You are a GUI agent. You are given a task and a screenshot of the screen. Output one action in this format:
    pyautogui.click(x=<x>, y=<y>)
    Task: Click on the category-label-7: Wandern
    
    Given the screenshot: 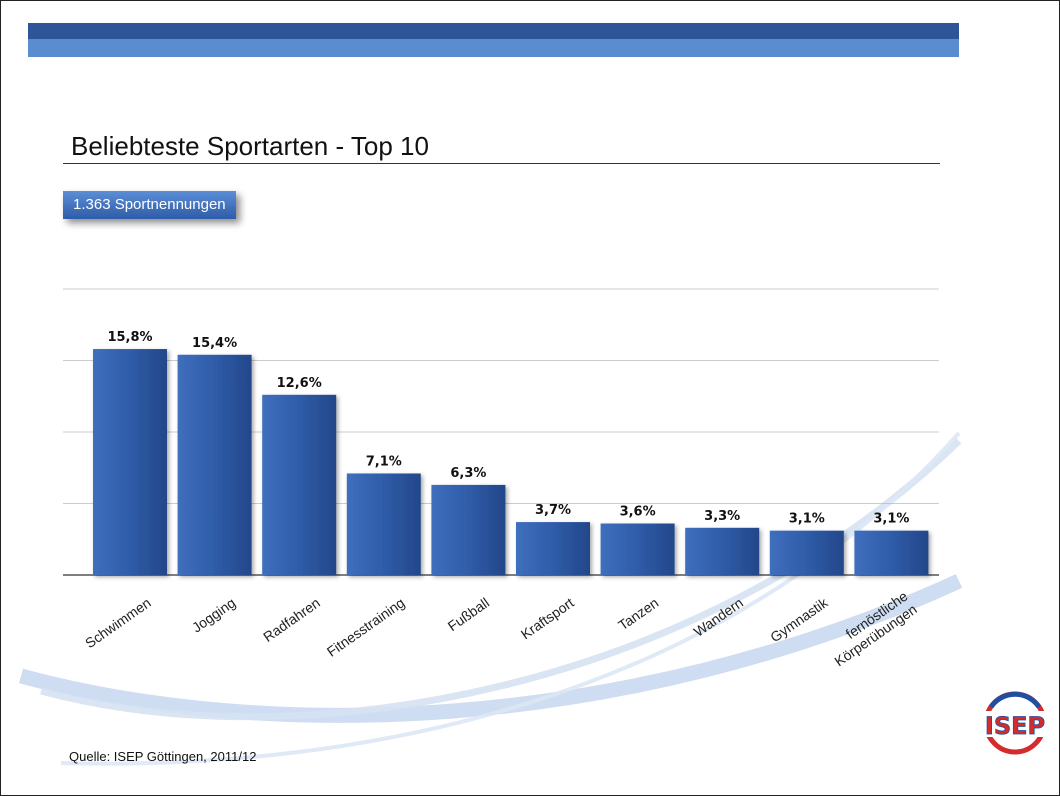 What is the action you would take?
    pyautogui.click(x=718, y=616)
    